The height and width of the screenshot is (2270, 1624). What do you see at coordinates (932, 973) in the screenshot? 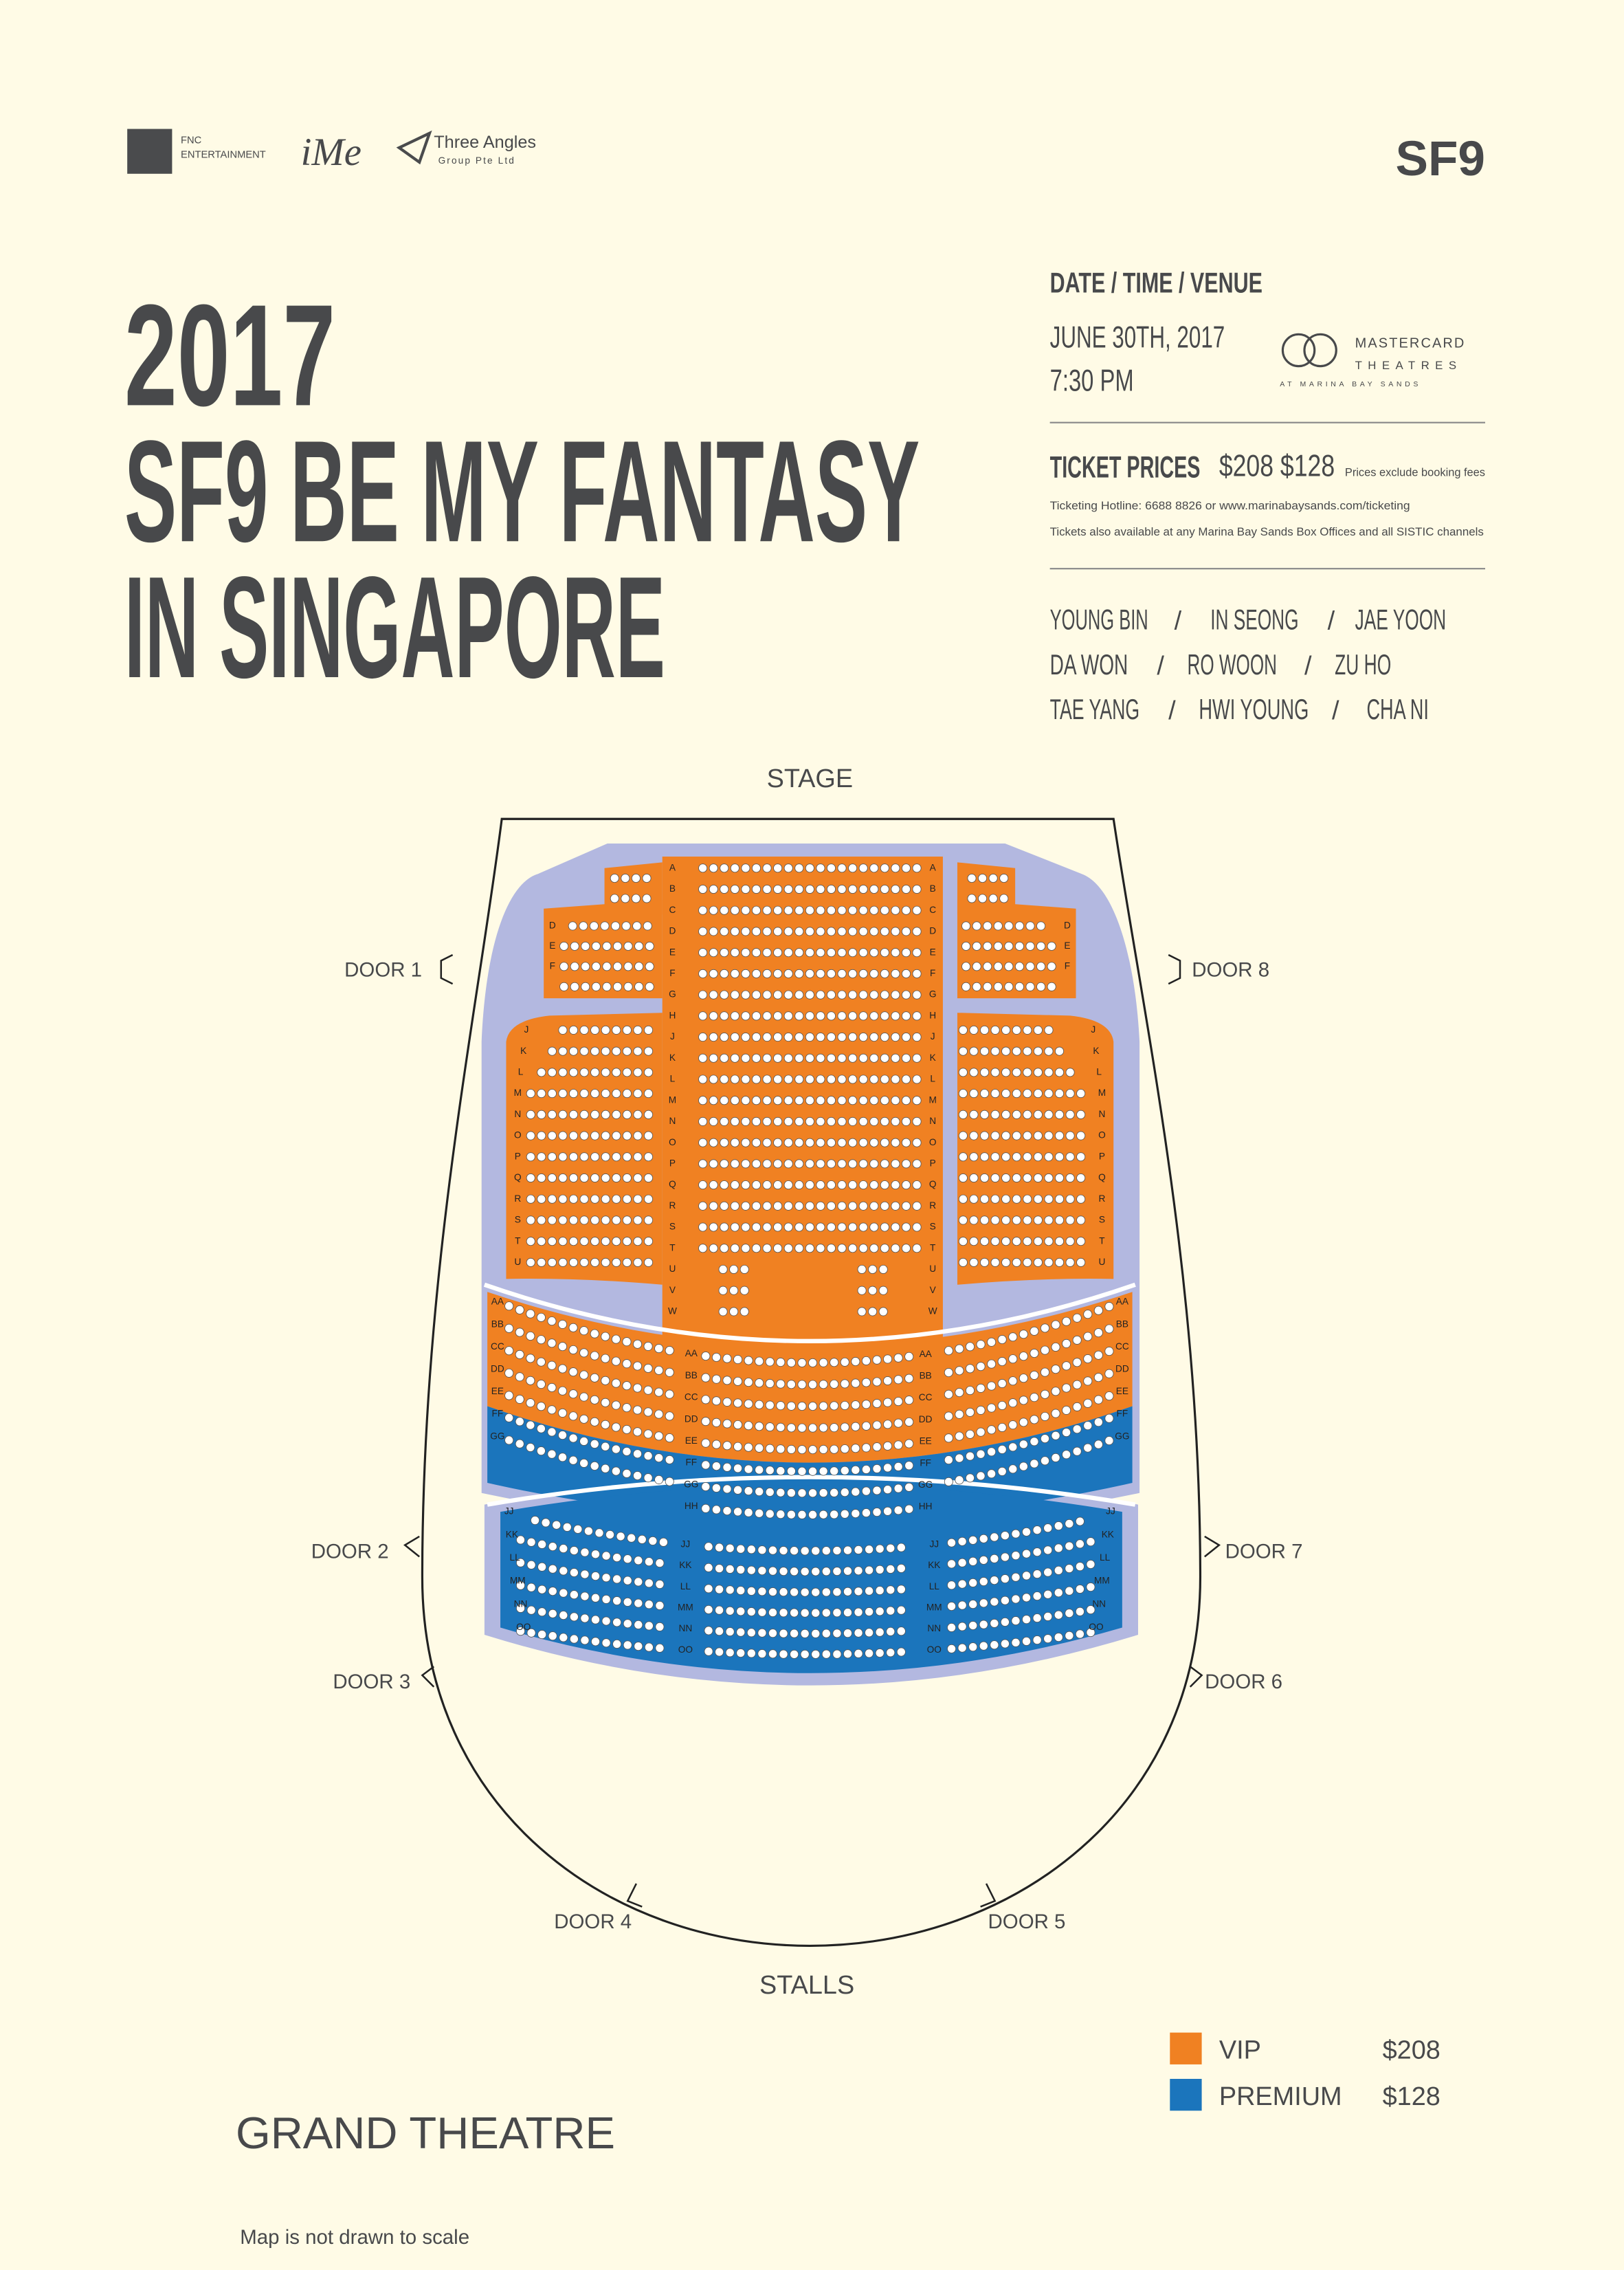
I see `row-label: F` at bounding box center [932, 973].